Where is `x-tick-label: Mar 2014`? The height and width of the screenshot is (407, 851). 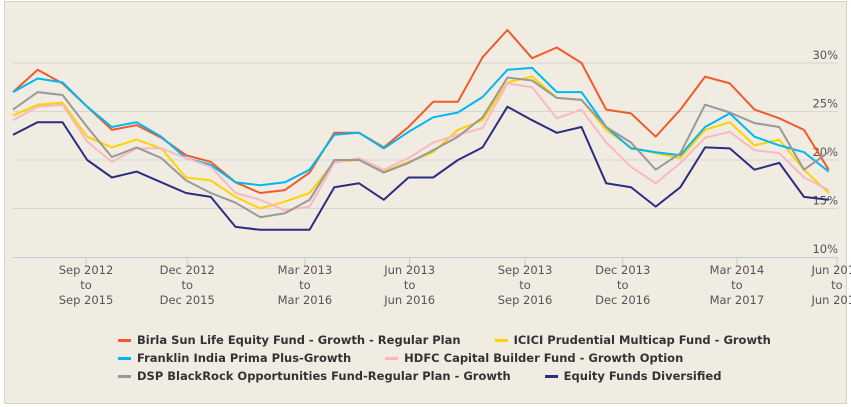 x-tick-label: Mar 2014 is located at coordinates (737, 270).